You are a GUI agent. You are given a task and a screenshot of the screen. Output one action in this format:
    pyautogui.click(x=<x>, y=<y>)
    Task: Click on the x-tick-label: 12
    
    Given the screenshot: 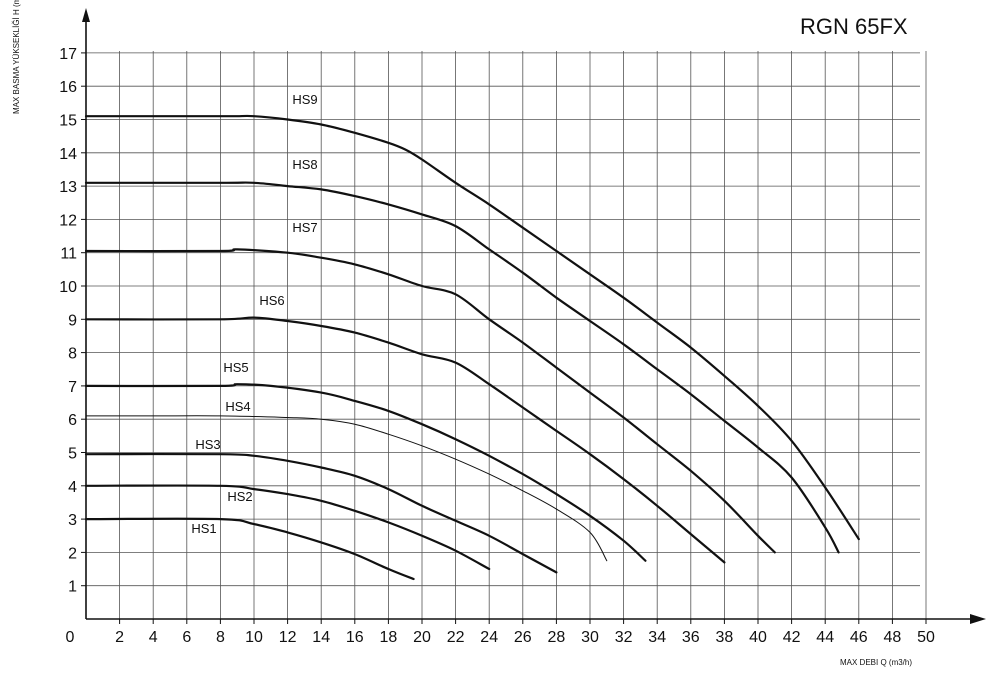 What is the action you would take?
    pyautogui.click(x=288, y=637)
    